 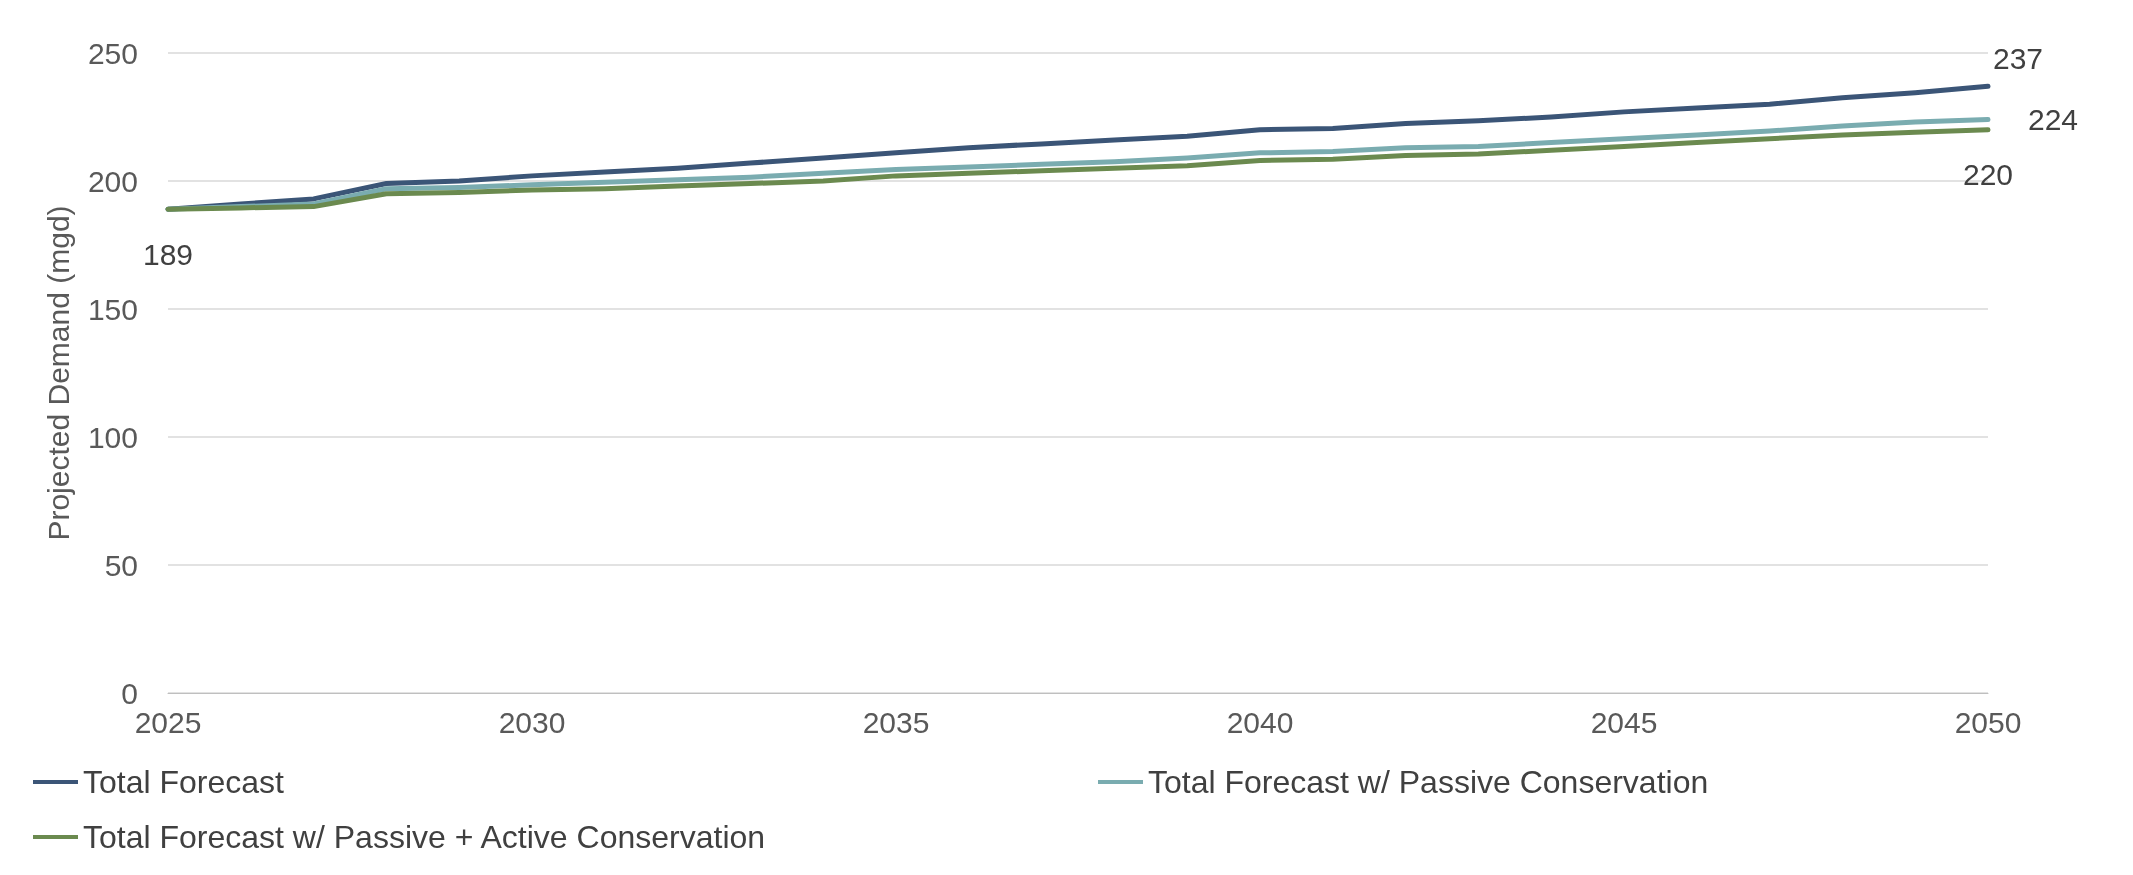 What do you see at coordinates (2018, 58) in the screenshot?
I see `data-label: 237` at bounding box center [2018, 58].